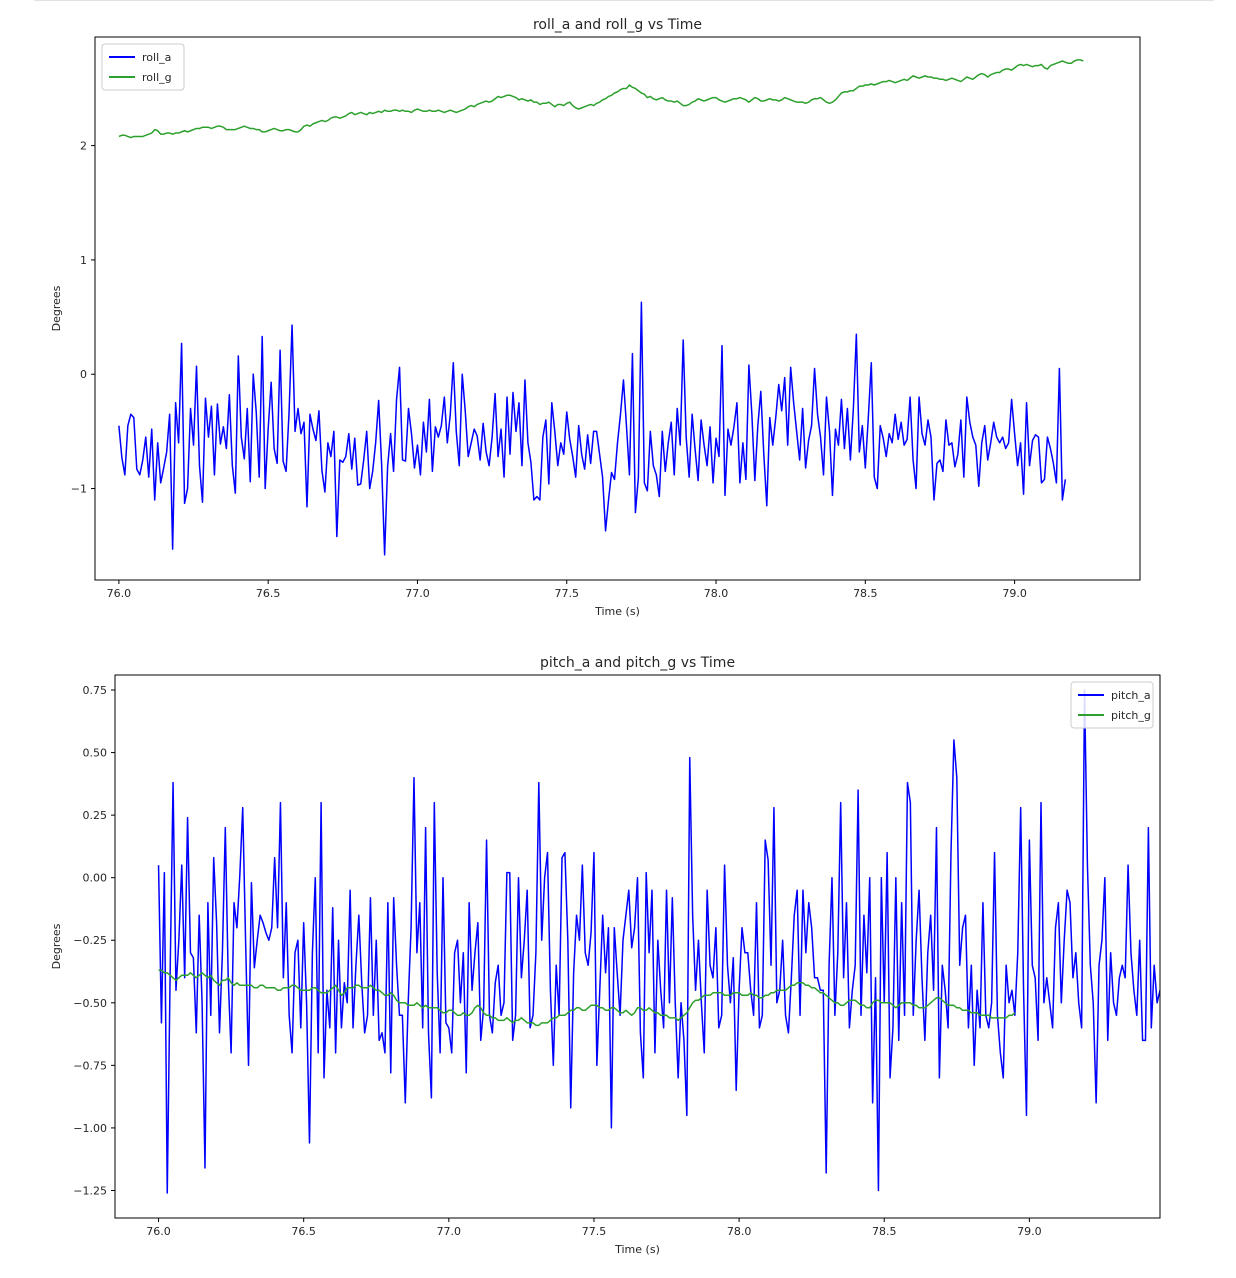  I want to click on roll-chart-legend-label-roll-a: roll_a, so click(156, 57).